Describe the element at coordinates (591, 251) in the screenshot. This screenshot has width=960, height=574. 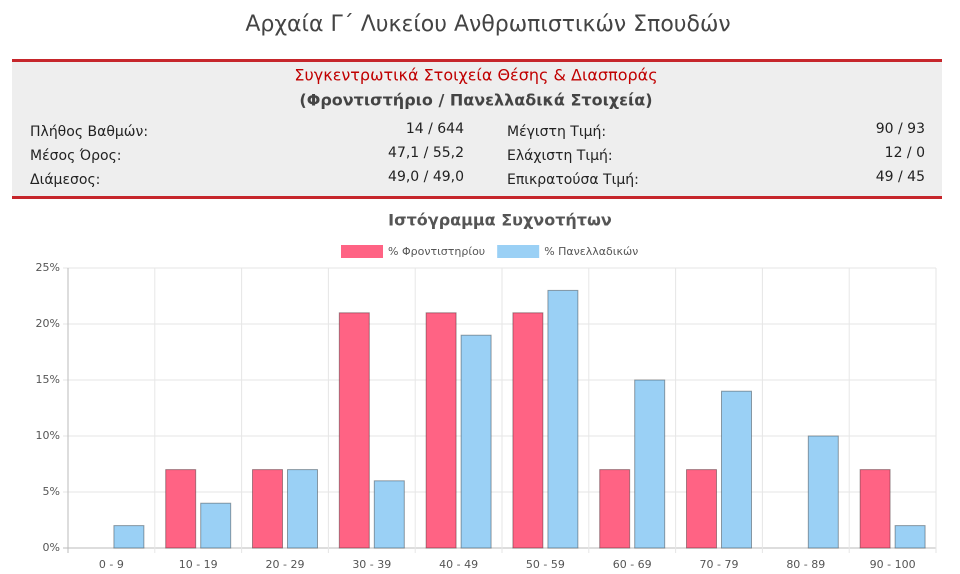
I see `legend-label: % Πανελλαδικών` at that location.